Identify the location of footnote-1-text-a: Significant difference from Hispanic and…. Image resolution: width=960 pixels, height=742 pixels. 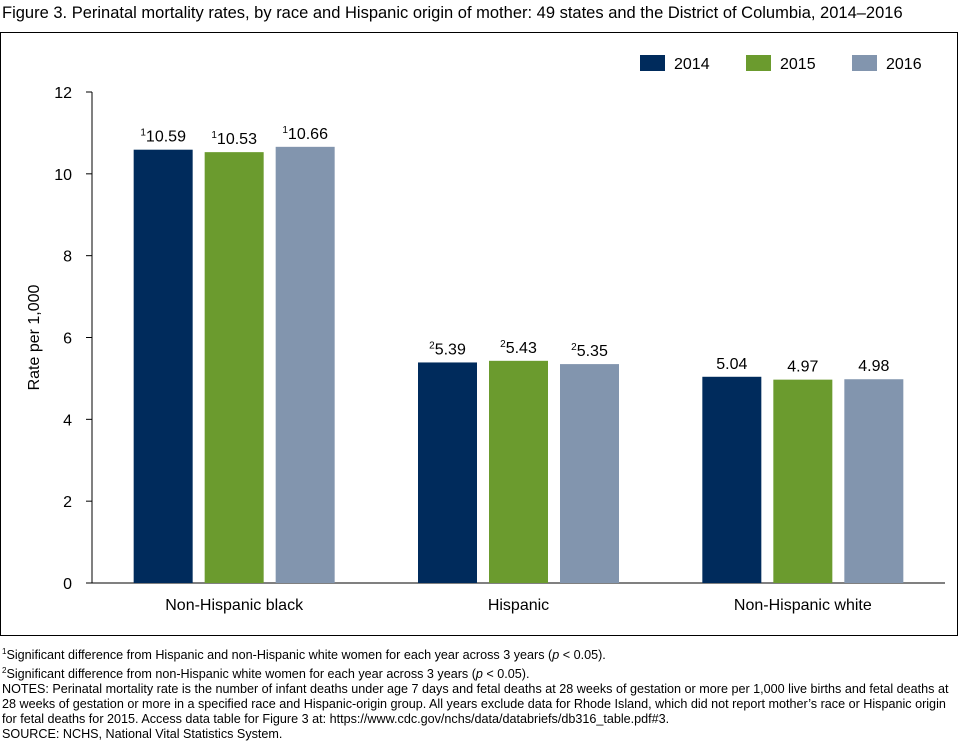
(279, 655).